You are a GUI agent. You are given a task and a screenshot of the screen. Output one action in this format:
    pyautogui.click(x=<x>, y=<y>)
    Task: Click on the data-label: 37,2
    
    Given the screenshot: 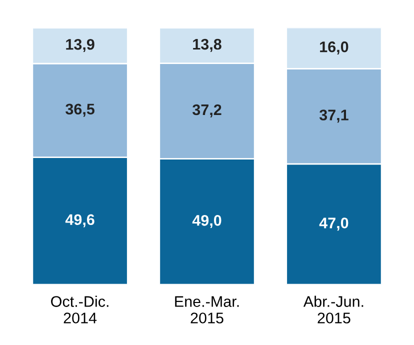 What is the action you would take?
    pyautogui.click(x=207, y=111)
    